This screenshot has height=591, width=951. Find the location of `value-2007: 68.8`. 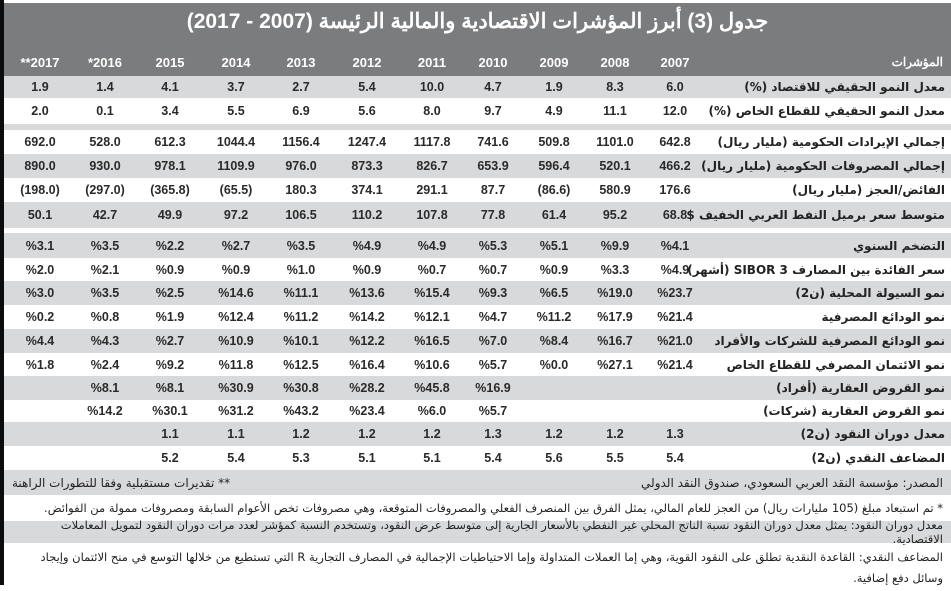

value-2007: 68.8 is located at coordinates (675, 215).